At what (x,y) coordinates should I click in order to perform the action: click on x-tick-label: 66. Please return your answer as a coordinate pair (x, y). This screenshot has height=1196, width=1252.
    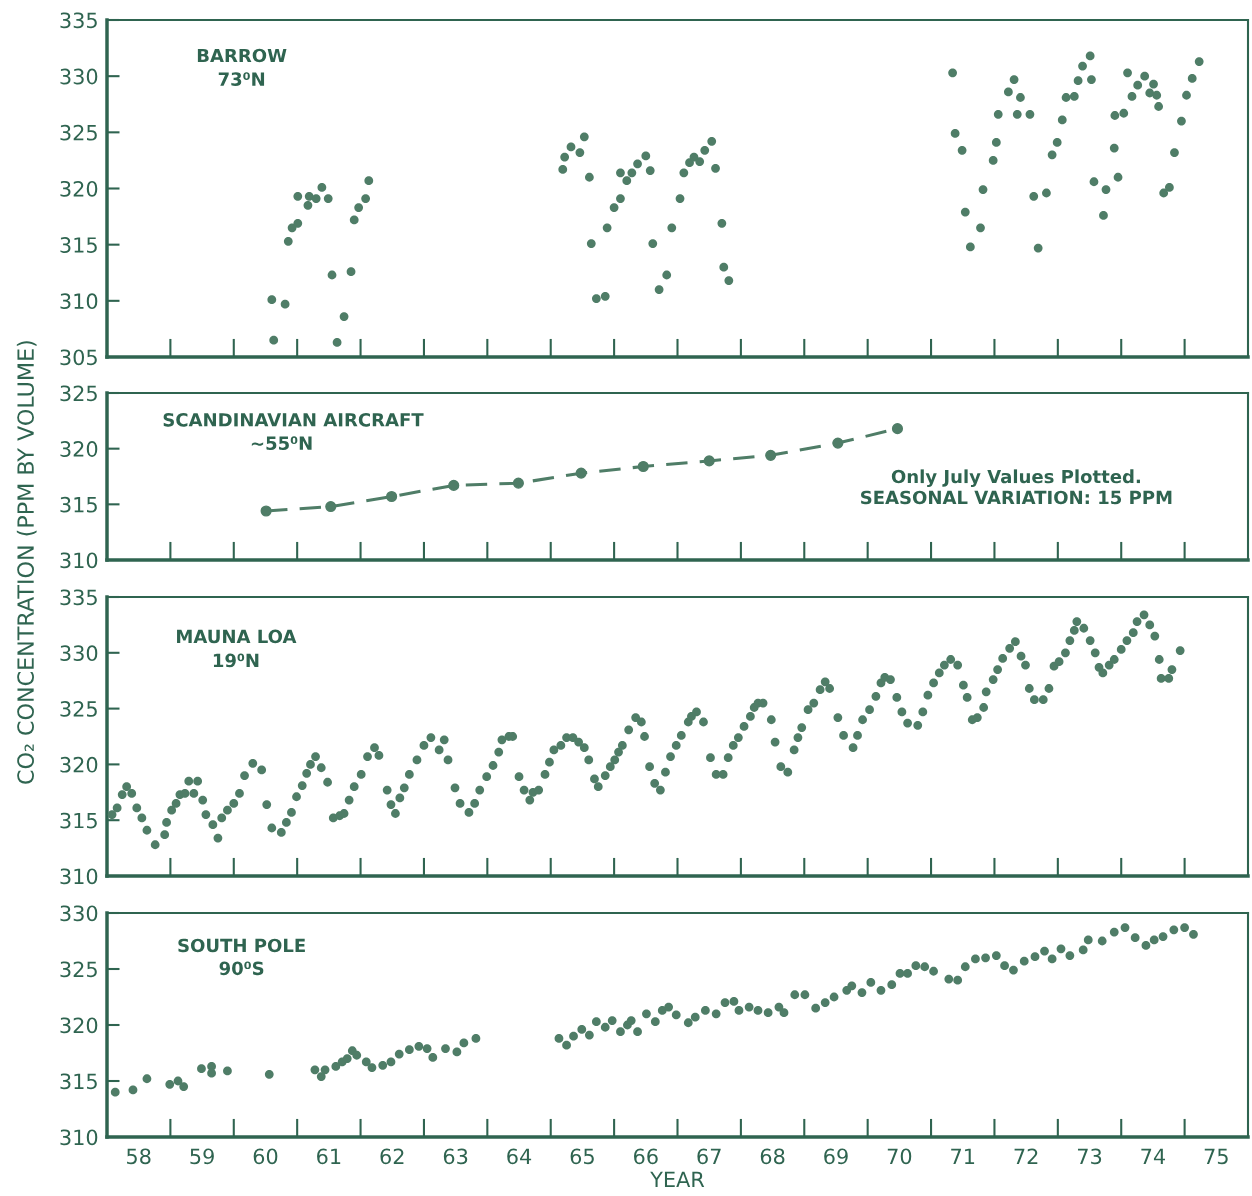
    Looking at the image, I should click on (646, 1156).